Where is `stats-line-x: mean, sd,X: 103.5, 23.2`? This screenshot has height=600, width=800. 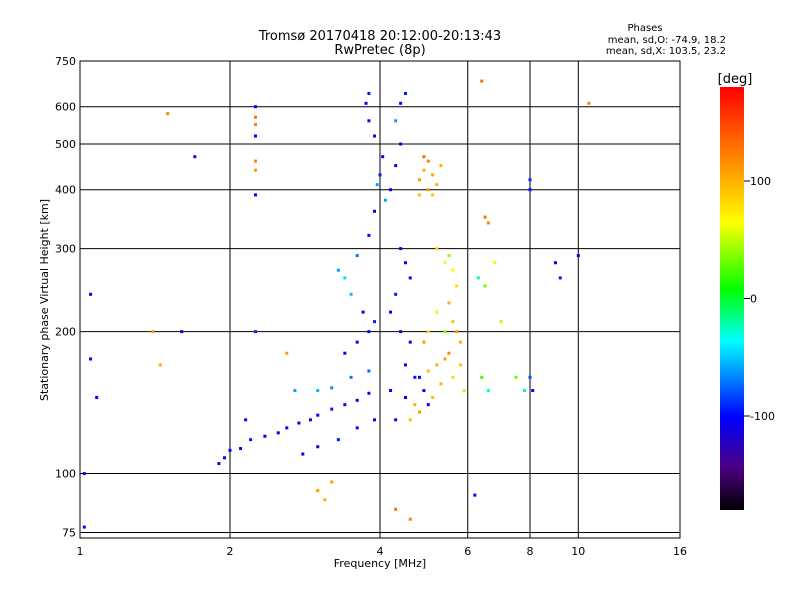 stats-line-x: mean, sd,X: 103.5, 23.2 is located at coordinates (666, 51).